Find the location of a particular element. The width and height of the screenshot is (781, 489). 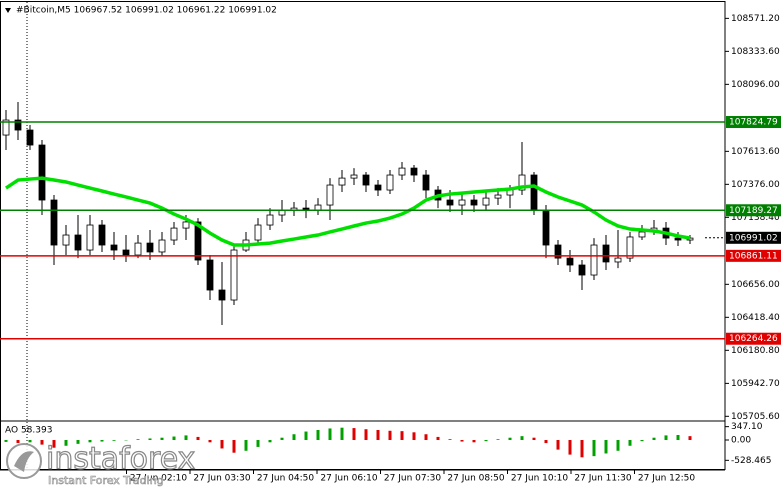

watermark: instaforex Instant Forex Trading is located at coordinates (101, 464).